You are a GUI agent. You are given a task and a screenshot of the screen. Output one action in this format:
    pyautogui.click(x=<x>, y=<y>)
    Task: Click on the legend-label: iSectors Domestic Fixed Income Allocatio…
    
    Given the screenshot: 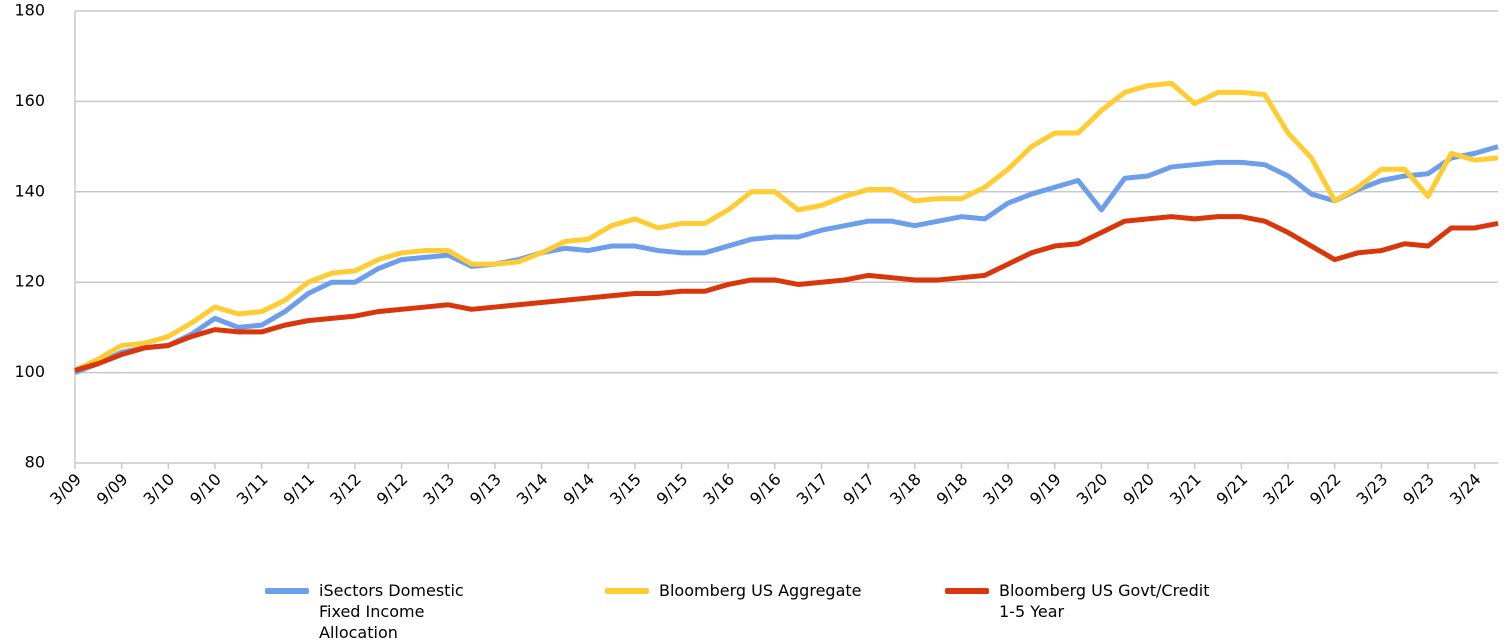 What is the action you would take?
    pyautogui.click(x=391, y=611)
    